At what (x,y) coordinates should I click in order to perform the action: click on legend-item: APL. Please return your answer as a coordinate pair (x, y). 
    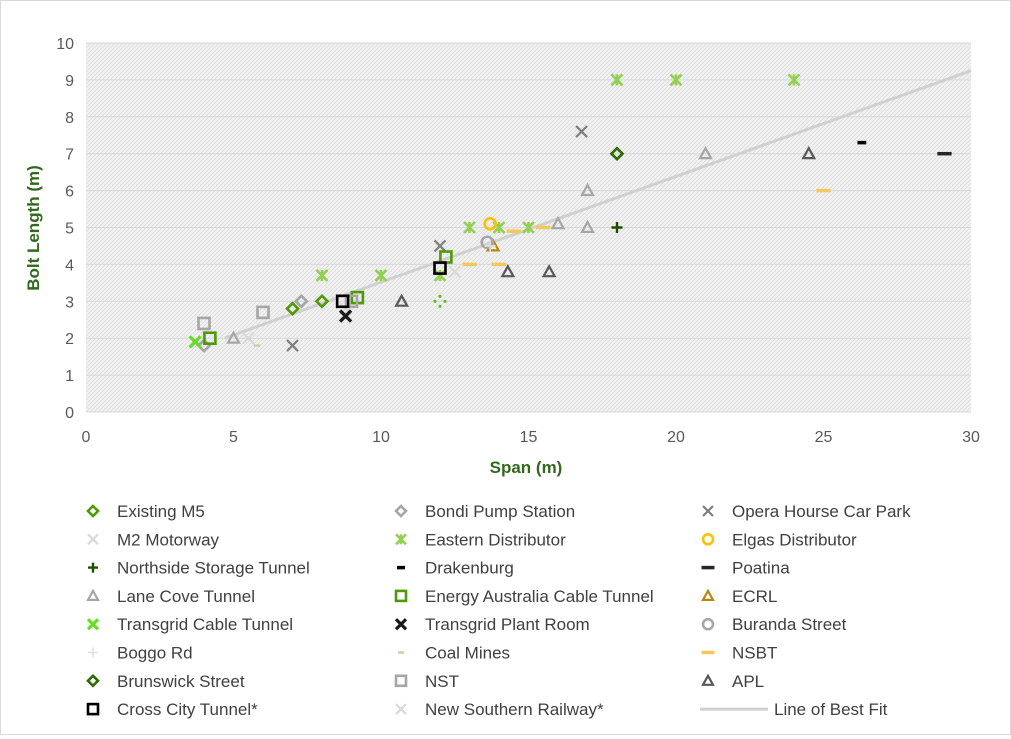
    Looking at the image, I should click on (732, 681).